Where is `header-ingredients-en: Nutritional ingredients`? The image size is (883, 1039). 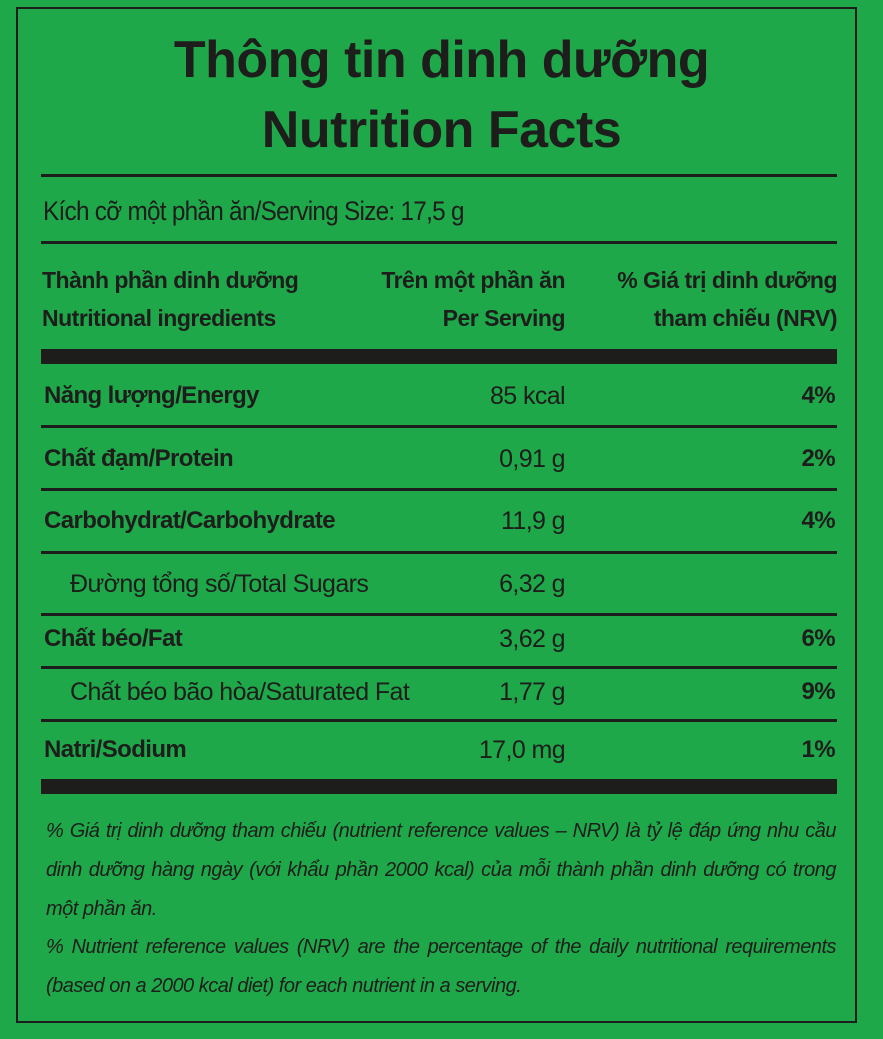 header-ingredients-en: Nutritional ingredients is located at coordinates (159, 318).